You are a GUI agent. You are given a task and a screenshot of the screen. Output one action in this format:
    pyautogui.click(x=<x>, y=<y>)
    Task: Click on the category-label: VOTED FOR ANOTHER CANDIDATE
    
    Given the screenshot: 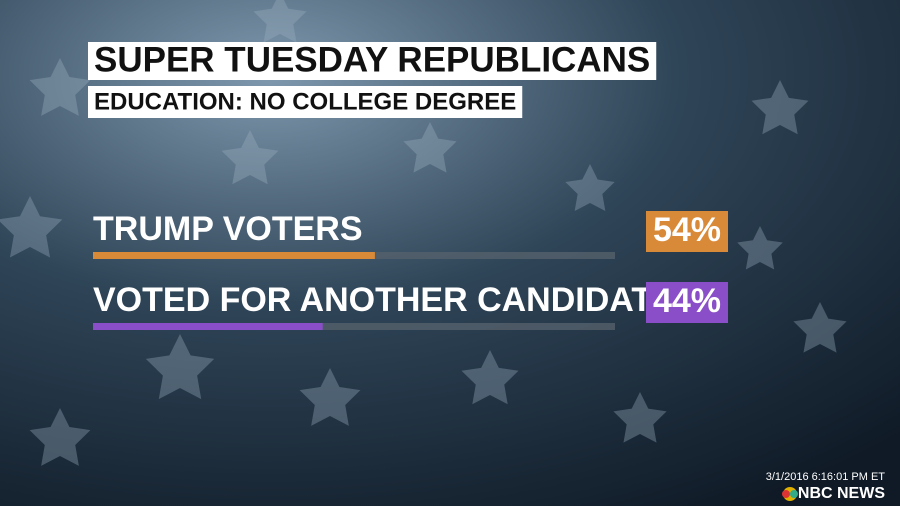 What is the action you would take?
    pyautogui.click(x=384, y=300)
    